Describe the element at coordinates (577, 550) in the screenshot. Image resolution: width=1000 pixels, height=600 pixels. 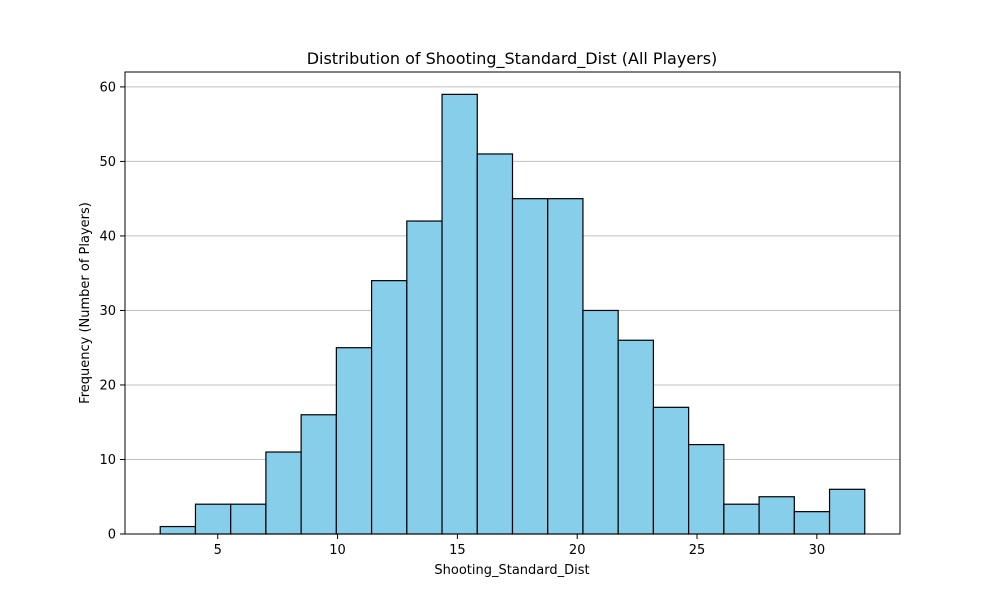
I see `x-tick-label: 20` at that location.